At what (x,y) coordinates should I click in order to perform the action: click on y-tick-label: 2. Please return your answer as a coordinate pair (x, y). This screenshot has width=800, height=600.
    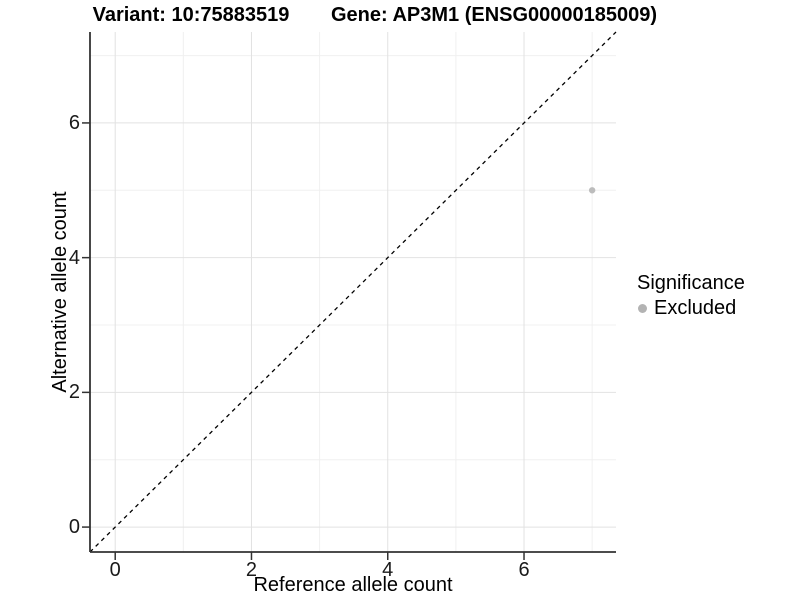
    Looking at the image, I should click on (74, 392).